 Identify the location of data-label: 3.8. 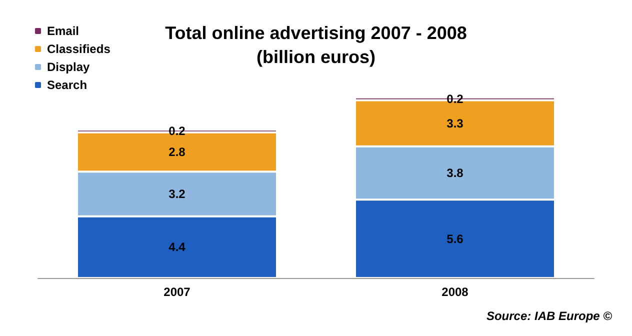
(455, 173).